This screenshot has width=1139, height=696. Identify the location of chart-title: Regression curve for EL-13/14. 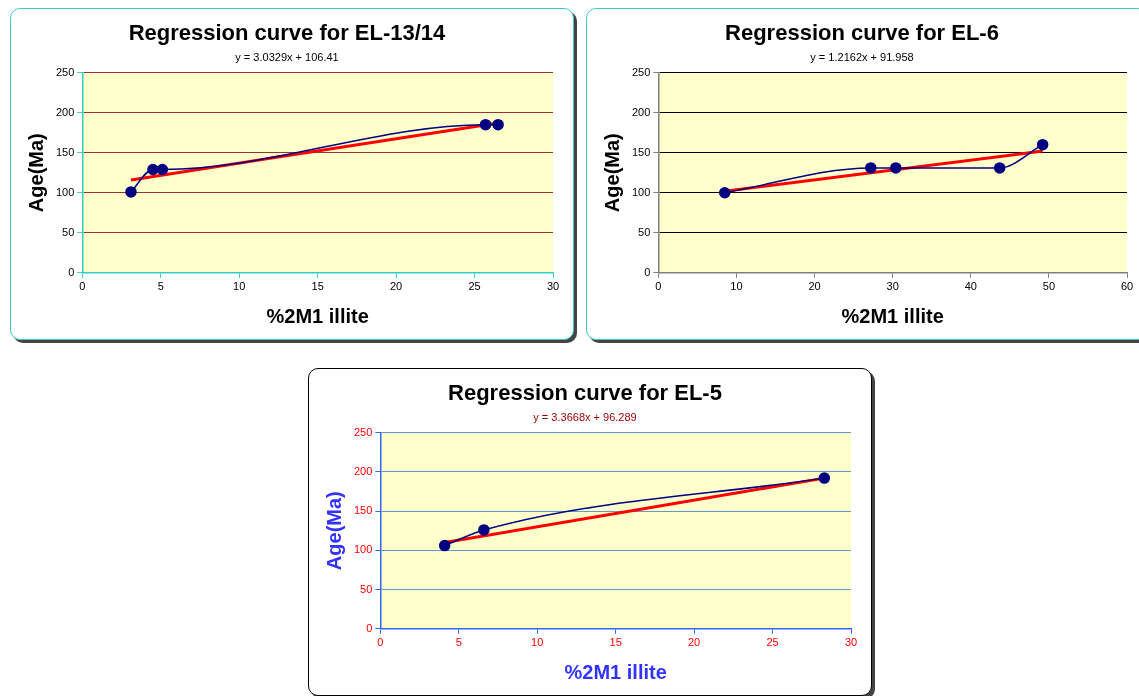
(287, 33).